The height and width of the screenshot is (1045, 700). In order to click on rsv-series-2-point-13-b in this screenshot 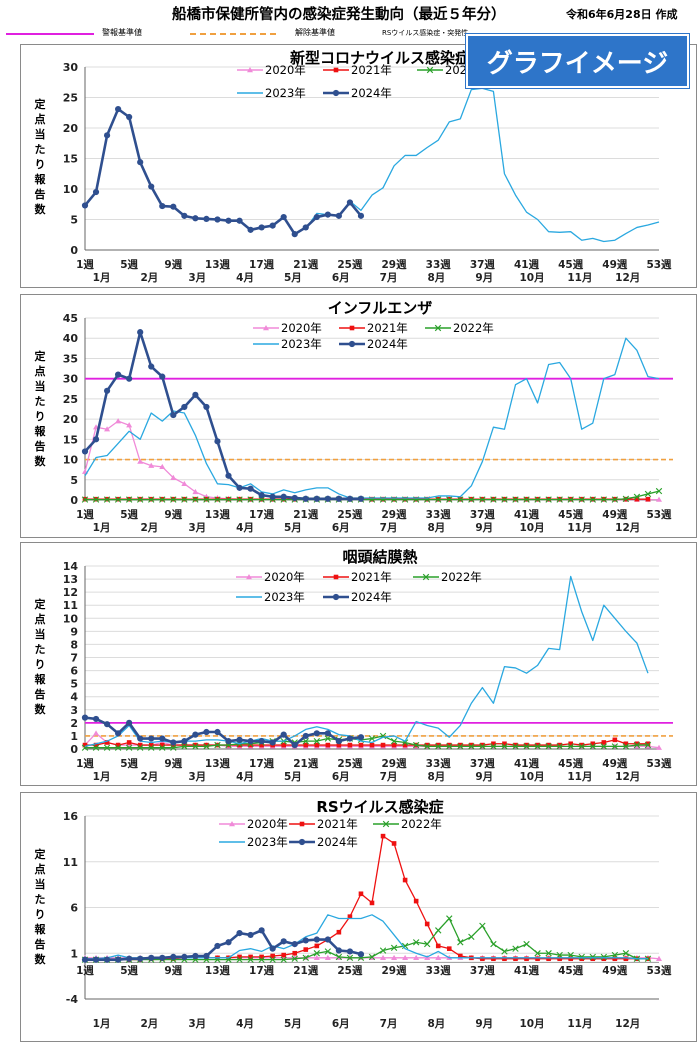, I will do `click(228, 959)`.